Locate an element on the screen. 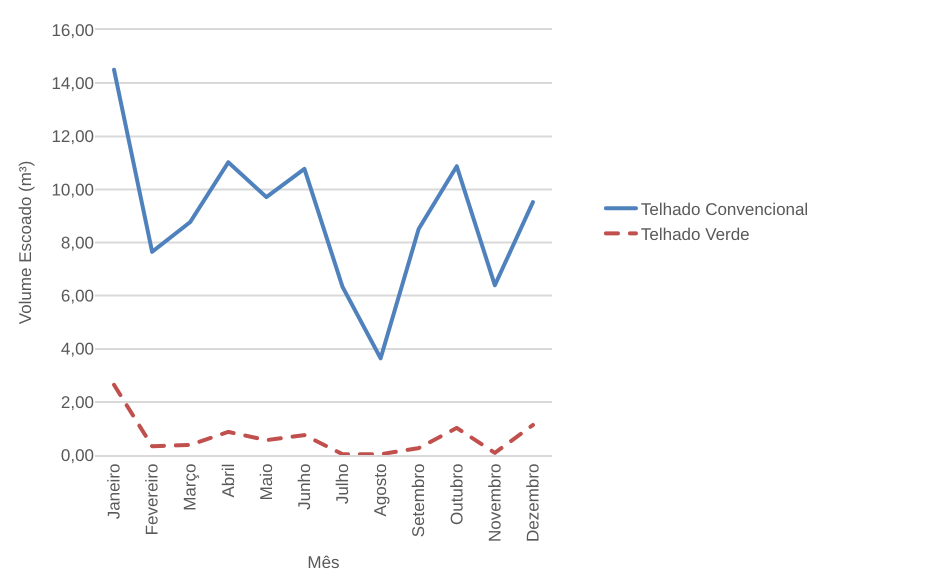  x-tick-label: Agosto is located at coordinates (380, 490).